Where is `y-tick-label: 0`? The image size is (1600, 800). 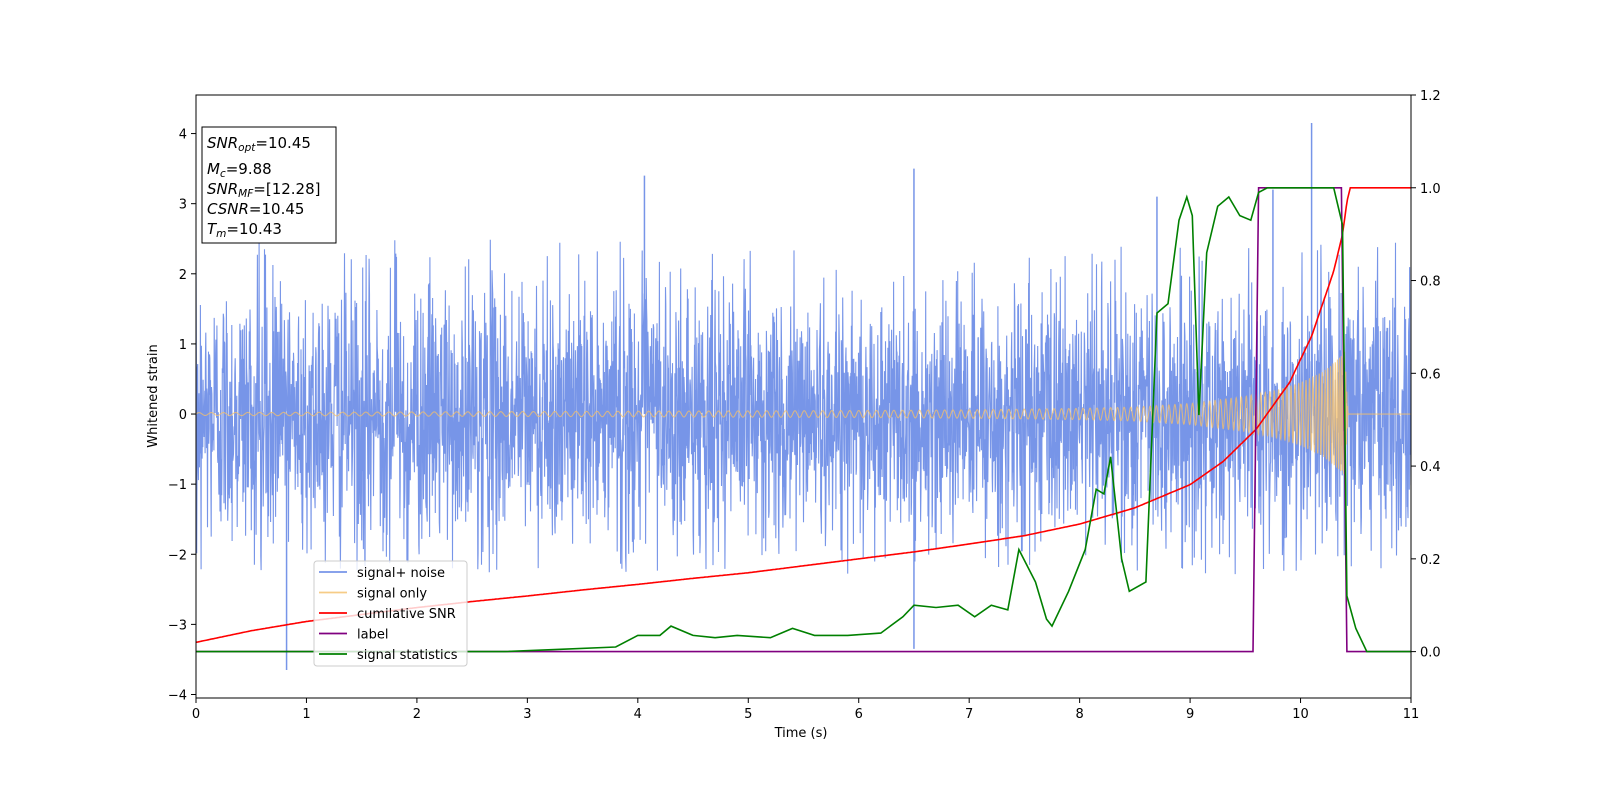
y-tick-label: 0 is located at coordinates (183, 415).